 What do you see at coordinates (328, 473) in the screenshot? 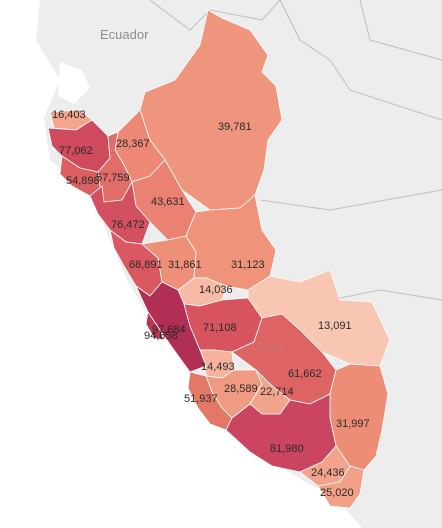
I see `region-value-label: 24,436` at bounding box center [328, 473].